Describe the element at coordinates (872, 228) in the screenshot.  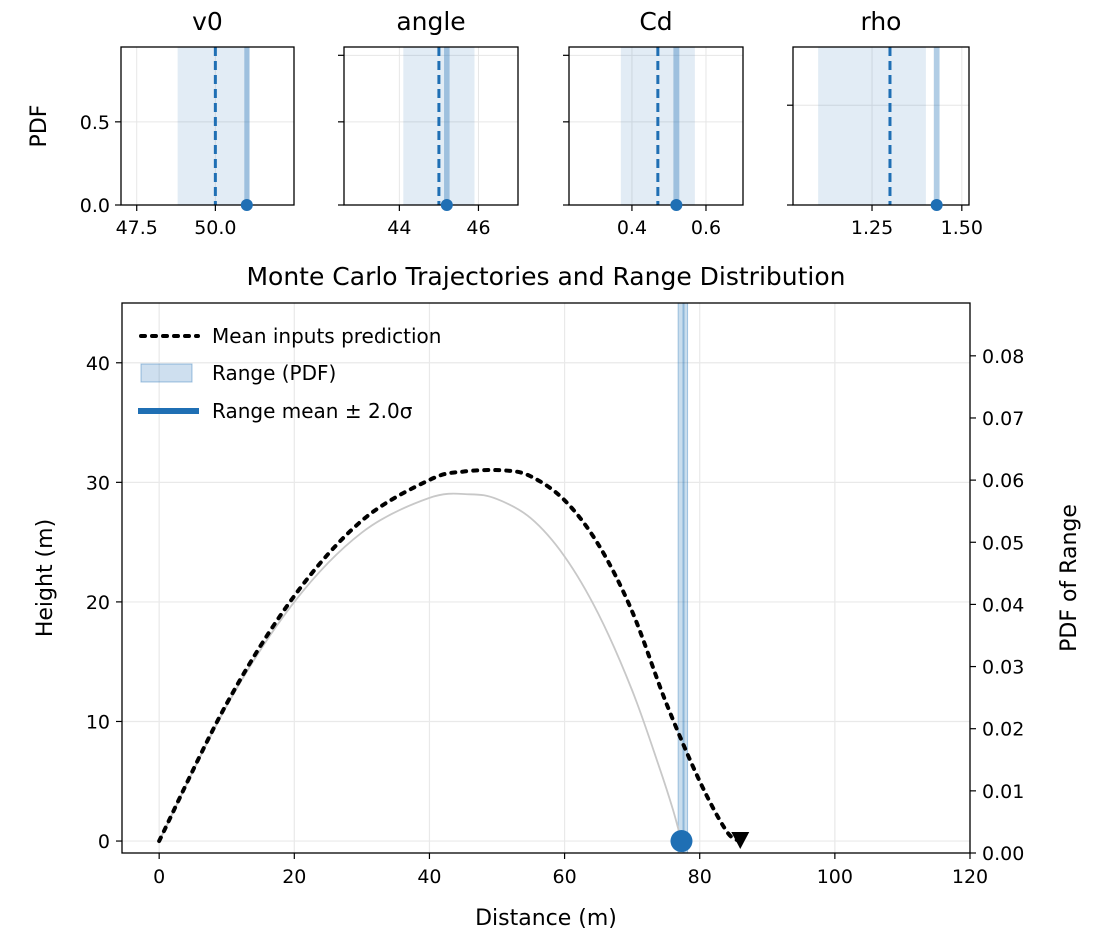
I see `panel-rho-xtick-label: 1.25` at that location.